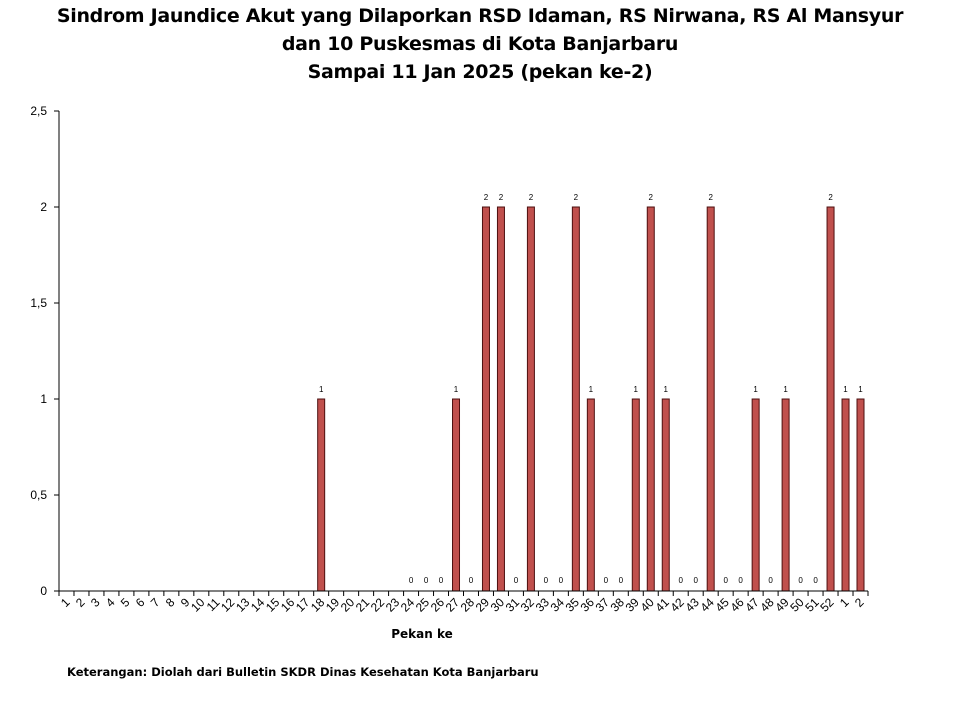  I want to click on y-tick-label: 1,5, so click(38, 303).